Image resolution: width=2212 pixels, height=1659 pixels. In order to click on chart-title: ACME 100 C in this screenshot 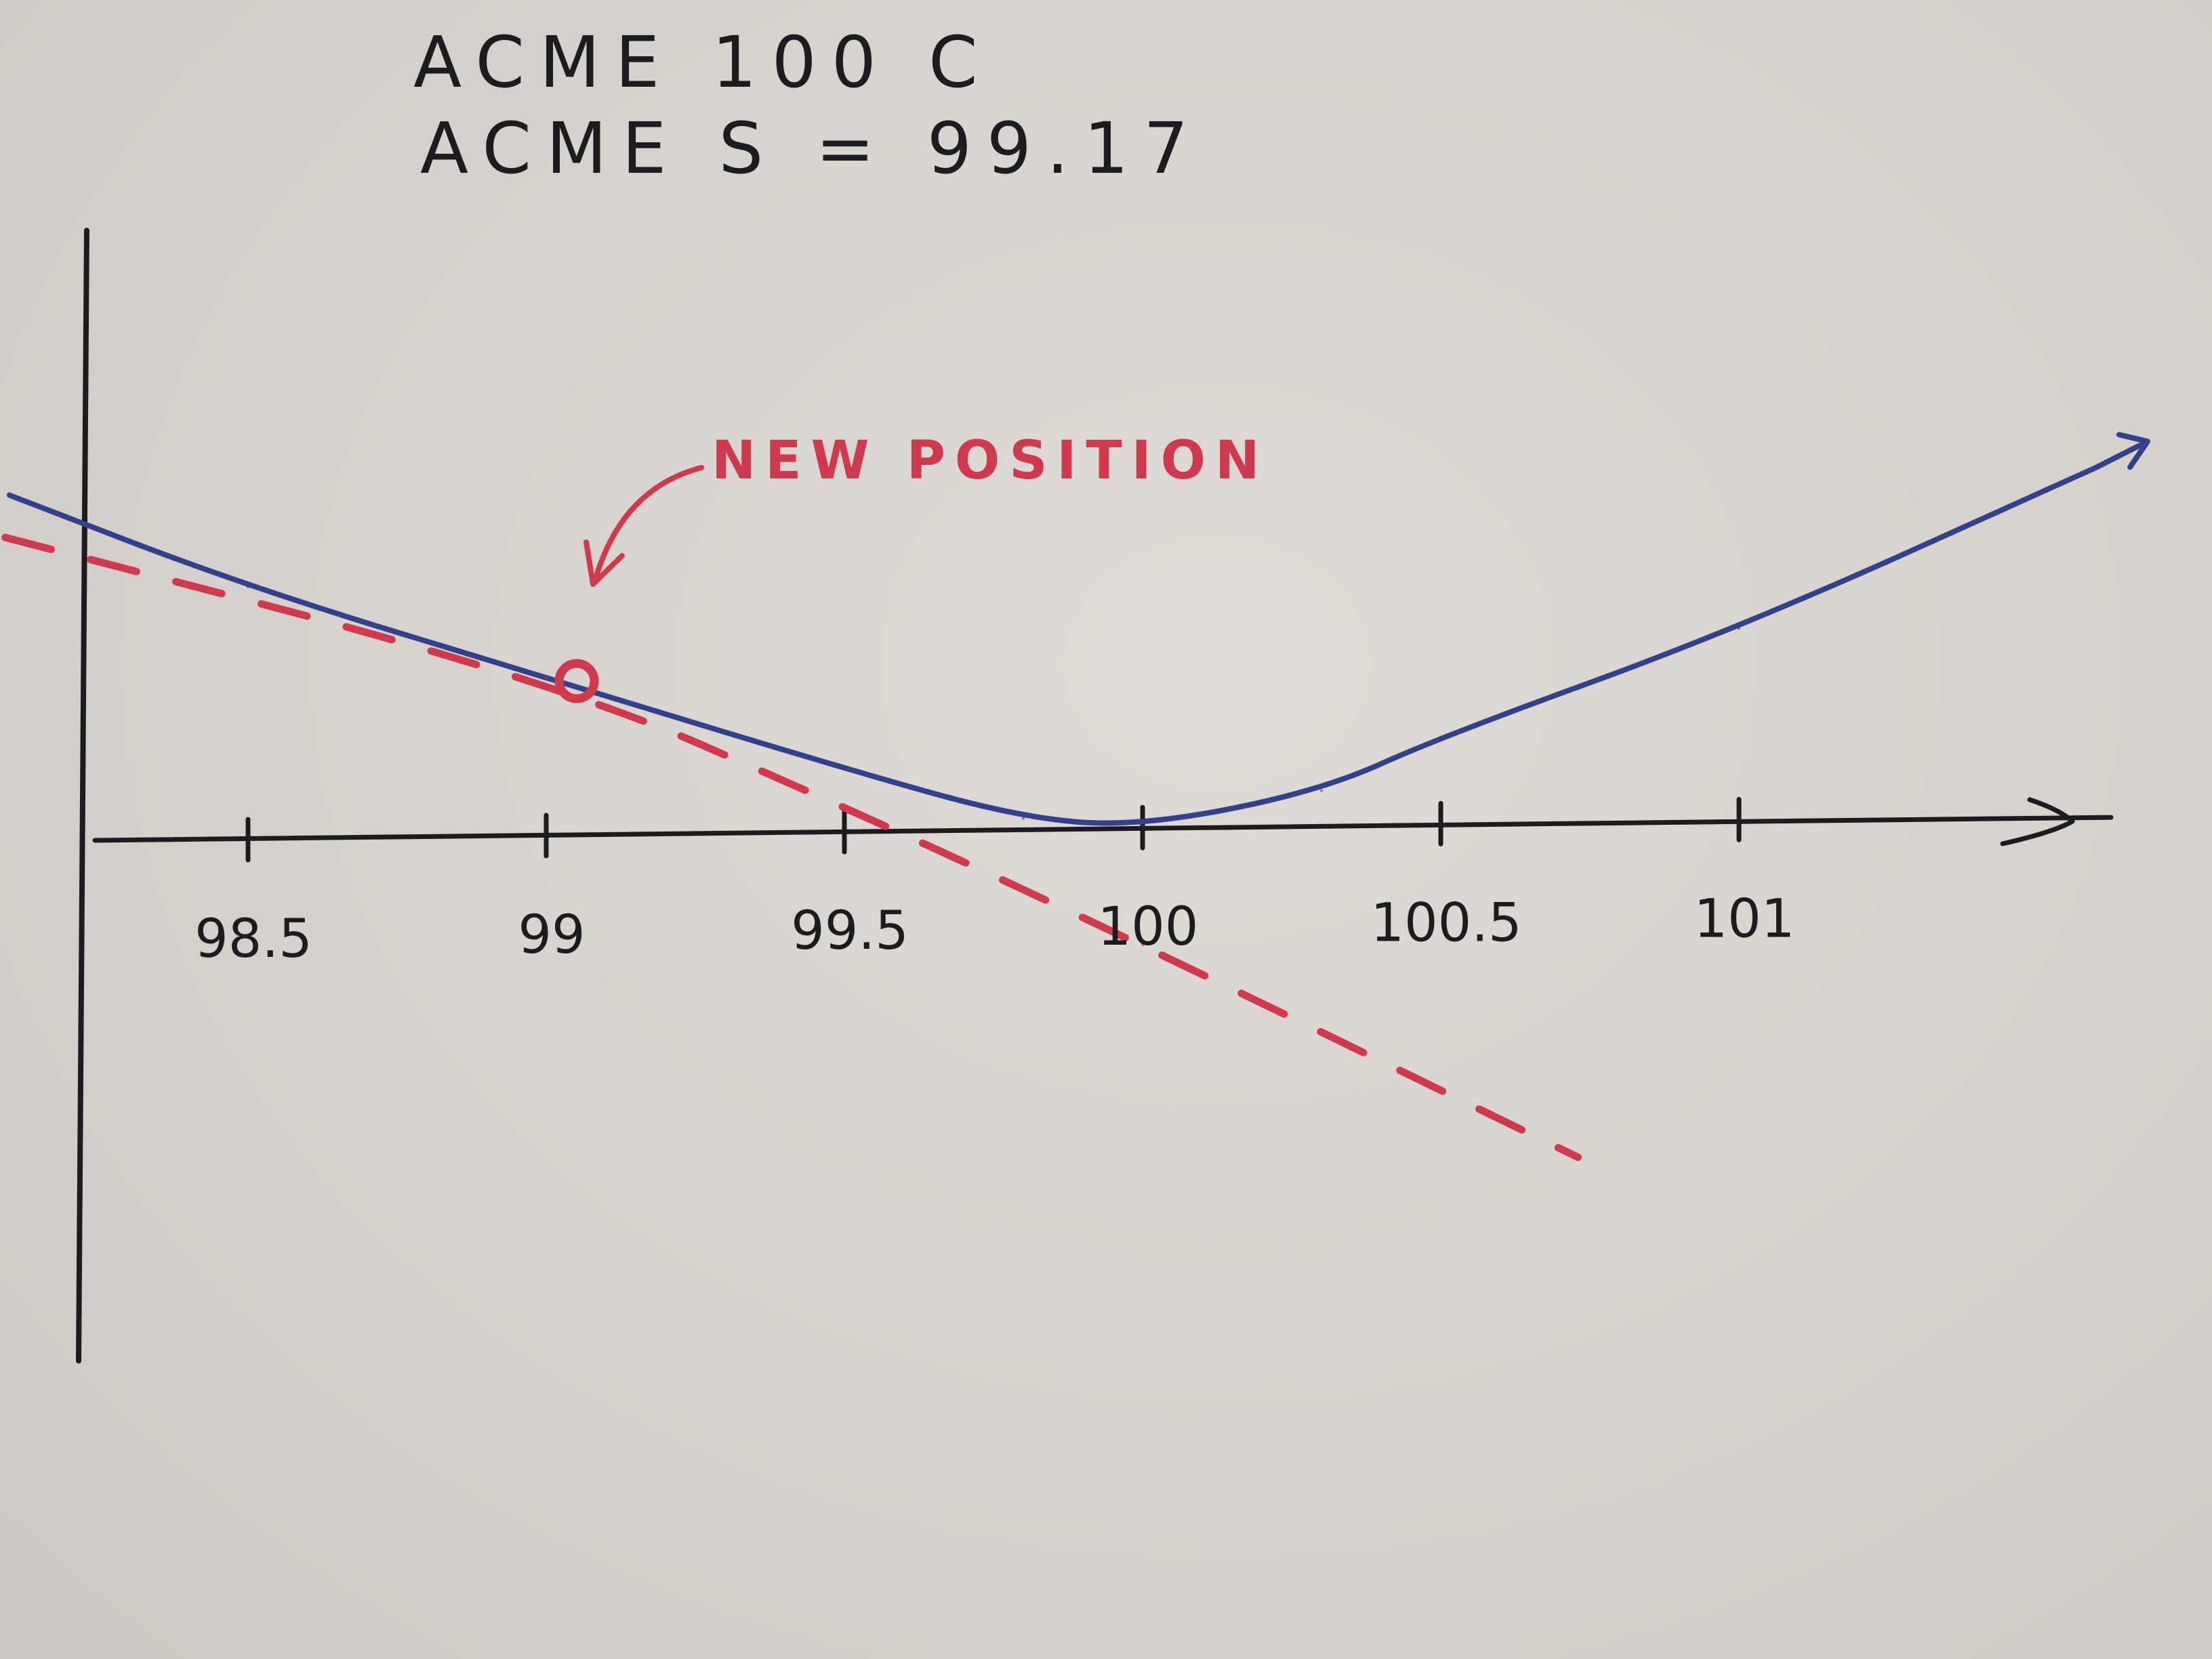, I will do `click(703, 63)`.